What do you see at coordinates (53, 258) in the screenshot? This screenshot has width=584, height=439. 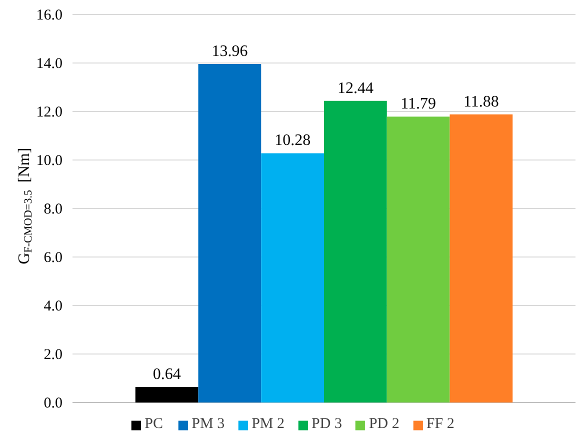 I see `y-tick-label: 6.0` at bounding box center [53, 258].